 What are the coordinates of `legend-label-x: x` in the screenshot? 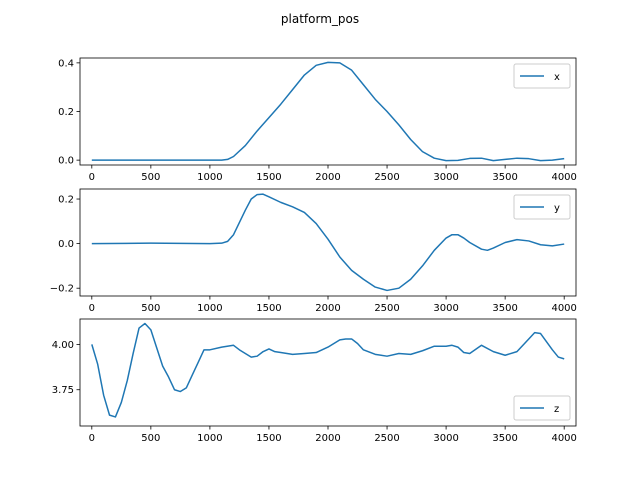 It's located at (557, 77).